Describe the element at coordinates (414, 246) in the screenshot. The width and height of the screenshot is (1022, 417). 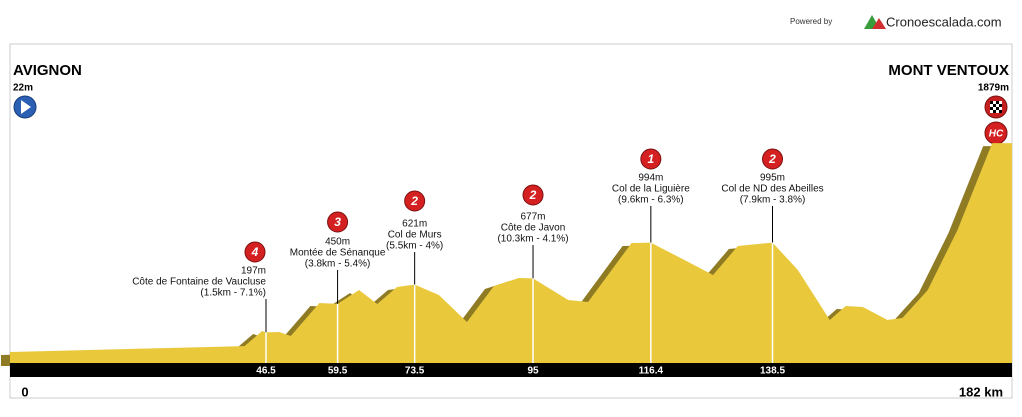
I see `climb-details: (5.5km - 4%)` at that location.